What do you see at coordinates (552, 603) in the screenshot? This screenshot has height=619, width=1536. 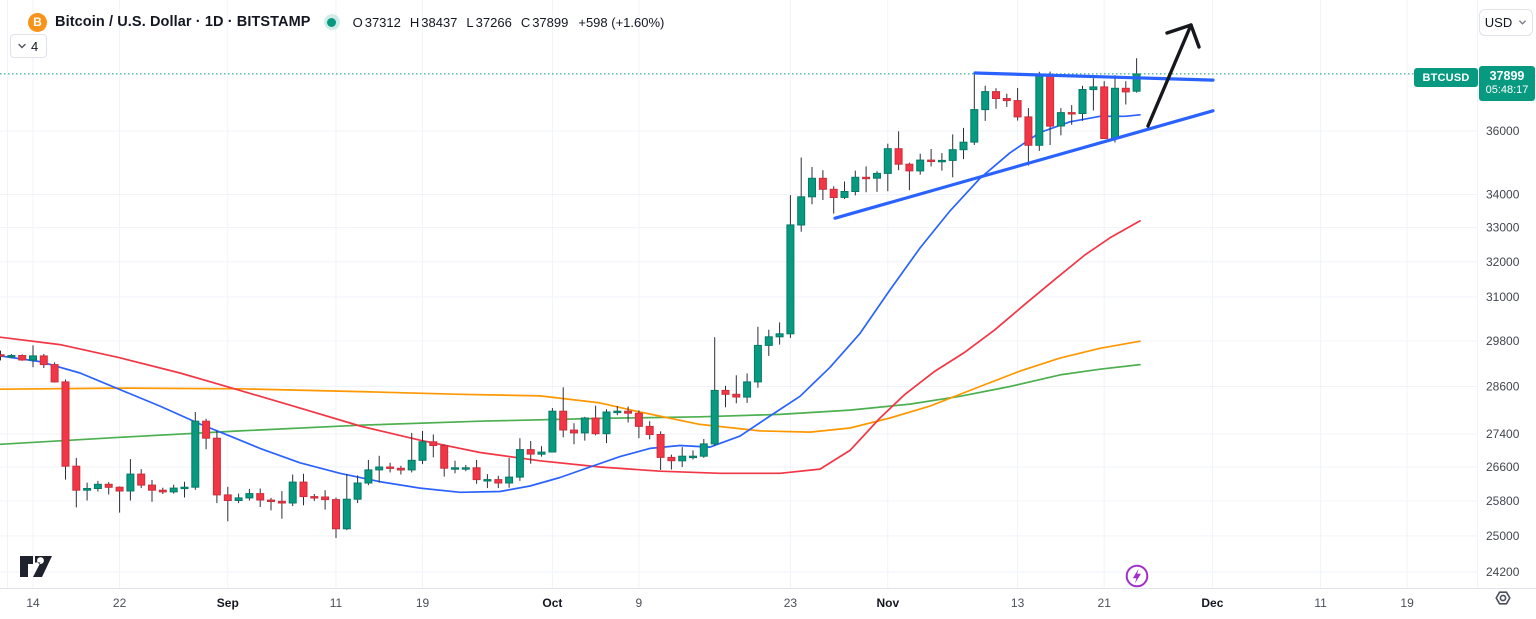 I see `time-tick-label: Oct` at bounding box center [552, 603].